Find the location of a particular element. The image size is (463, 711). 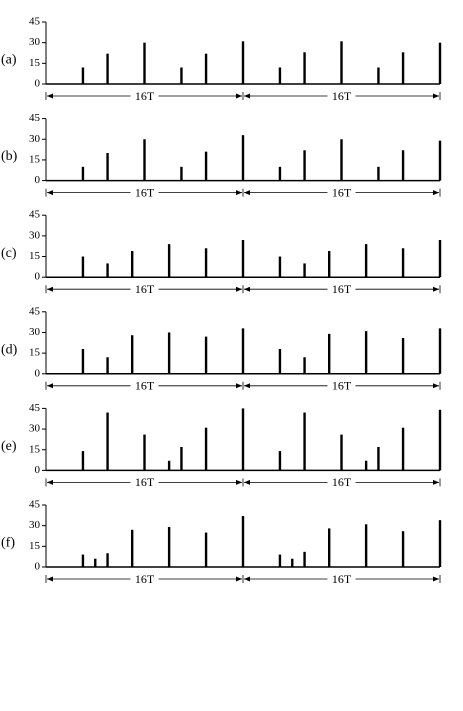

panel-label: (c) is located at coordinates (9, 253).